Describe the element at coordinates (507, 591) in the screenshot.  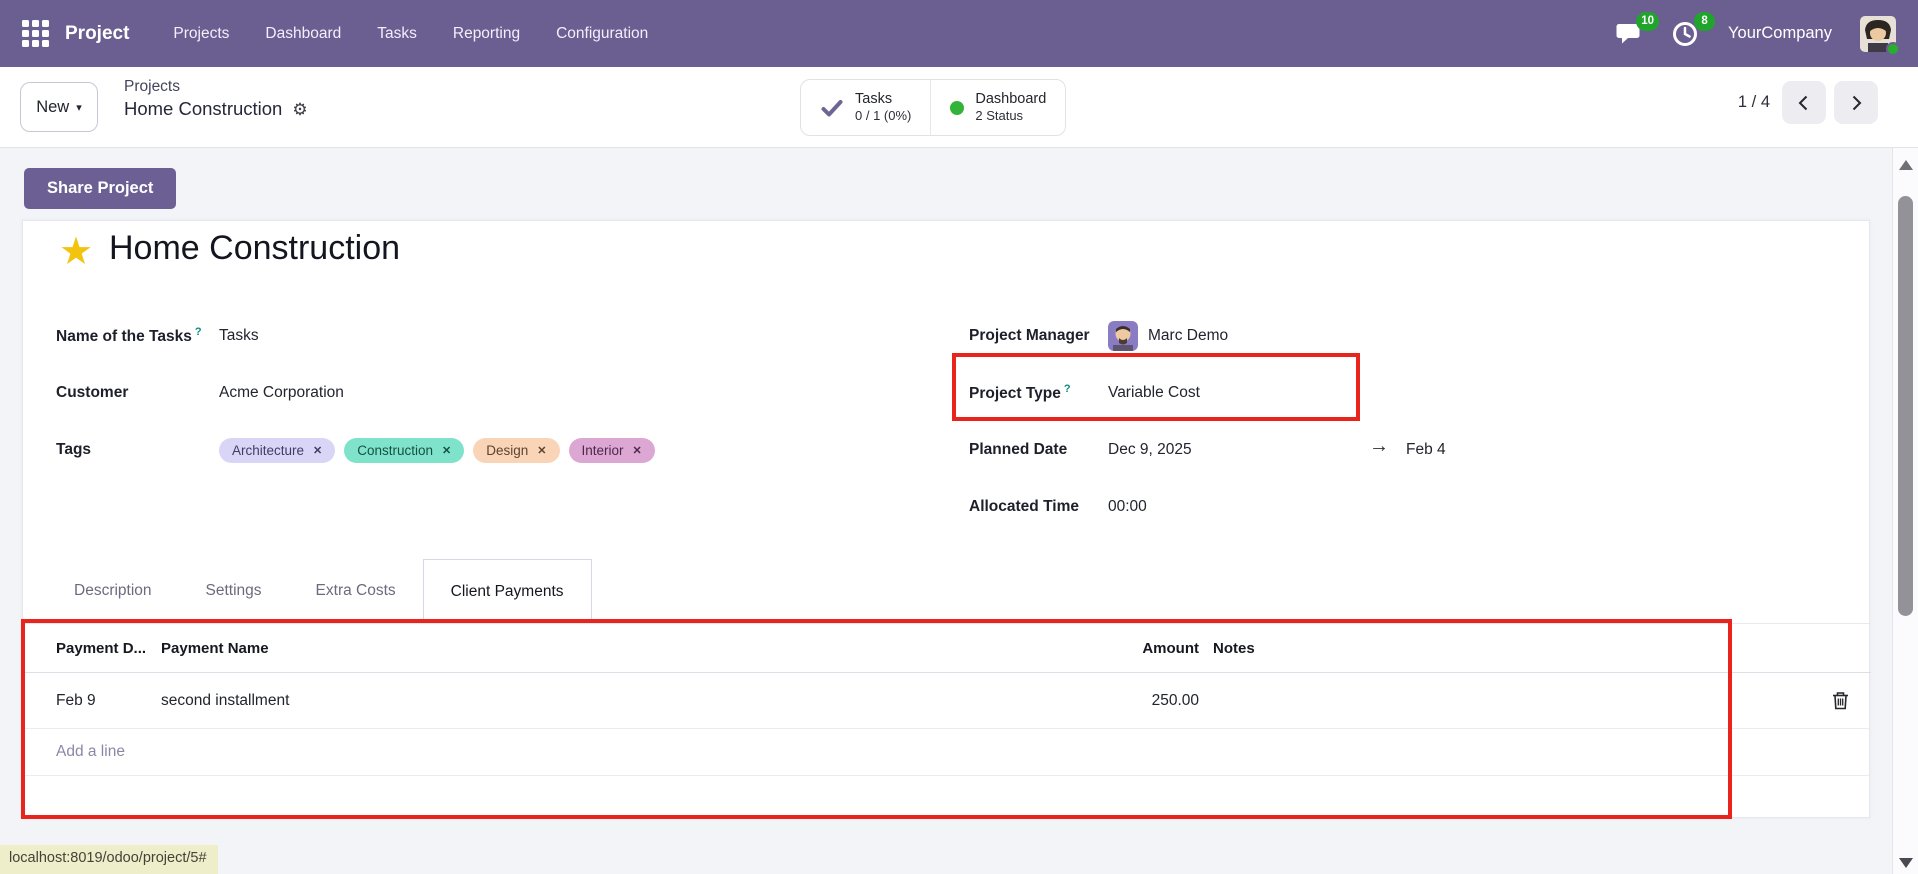
I see `tab-client-payments: Client Payments` at that location.